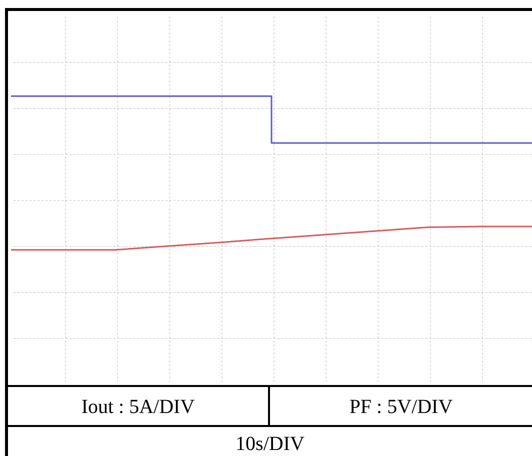 This screenshot has height=456, width=532. I want to click on text: PF : 5V/DIV, so click(401, 407).